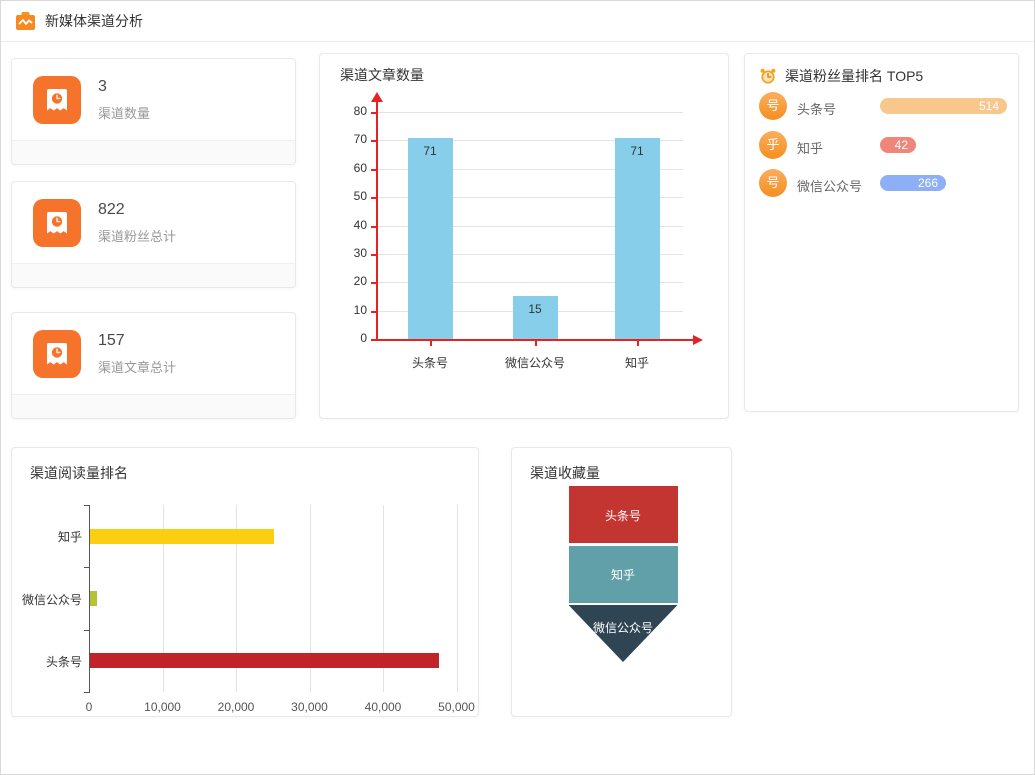 Image resolution: width=1035 pixels, height=775 pixels. Describe the element at coordinates (102, 86) in the screenshot. I see `stat-value: 3` at that location.